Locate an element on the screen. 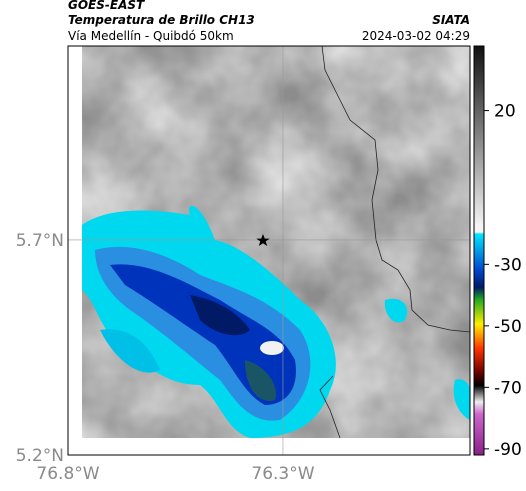 The width and height of the screenshot is (526, 491). y-tick-label: 5.7°N is located at coordinates (40, 241).